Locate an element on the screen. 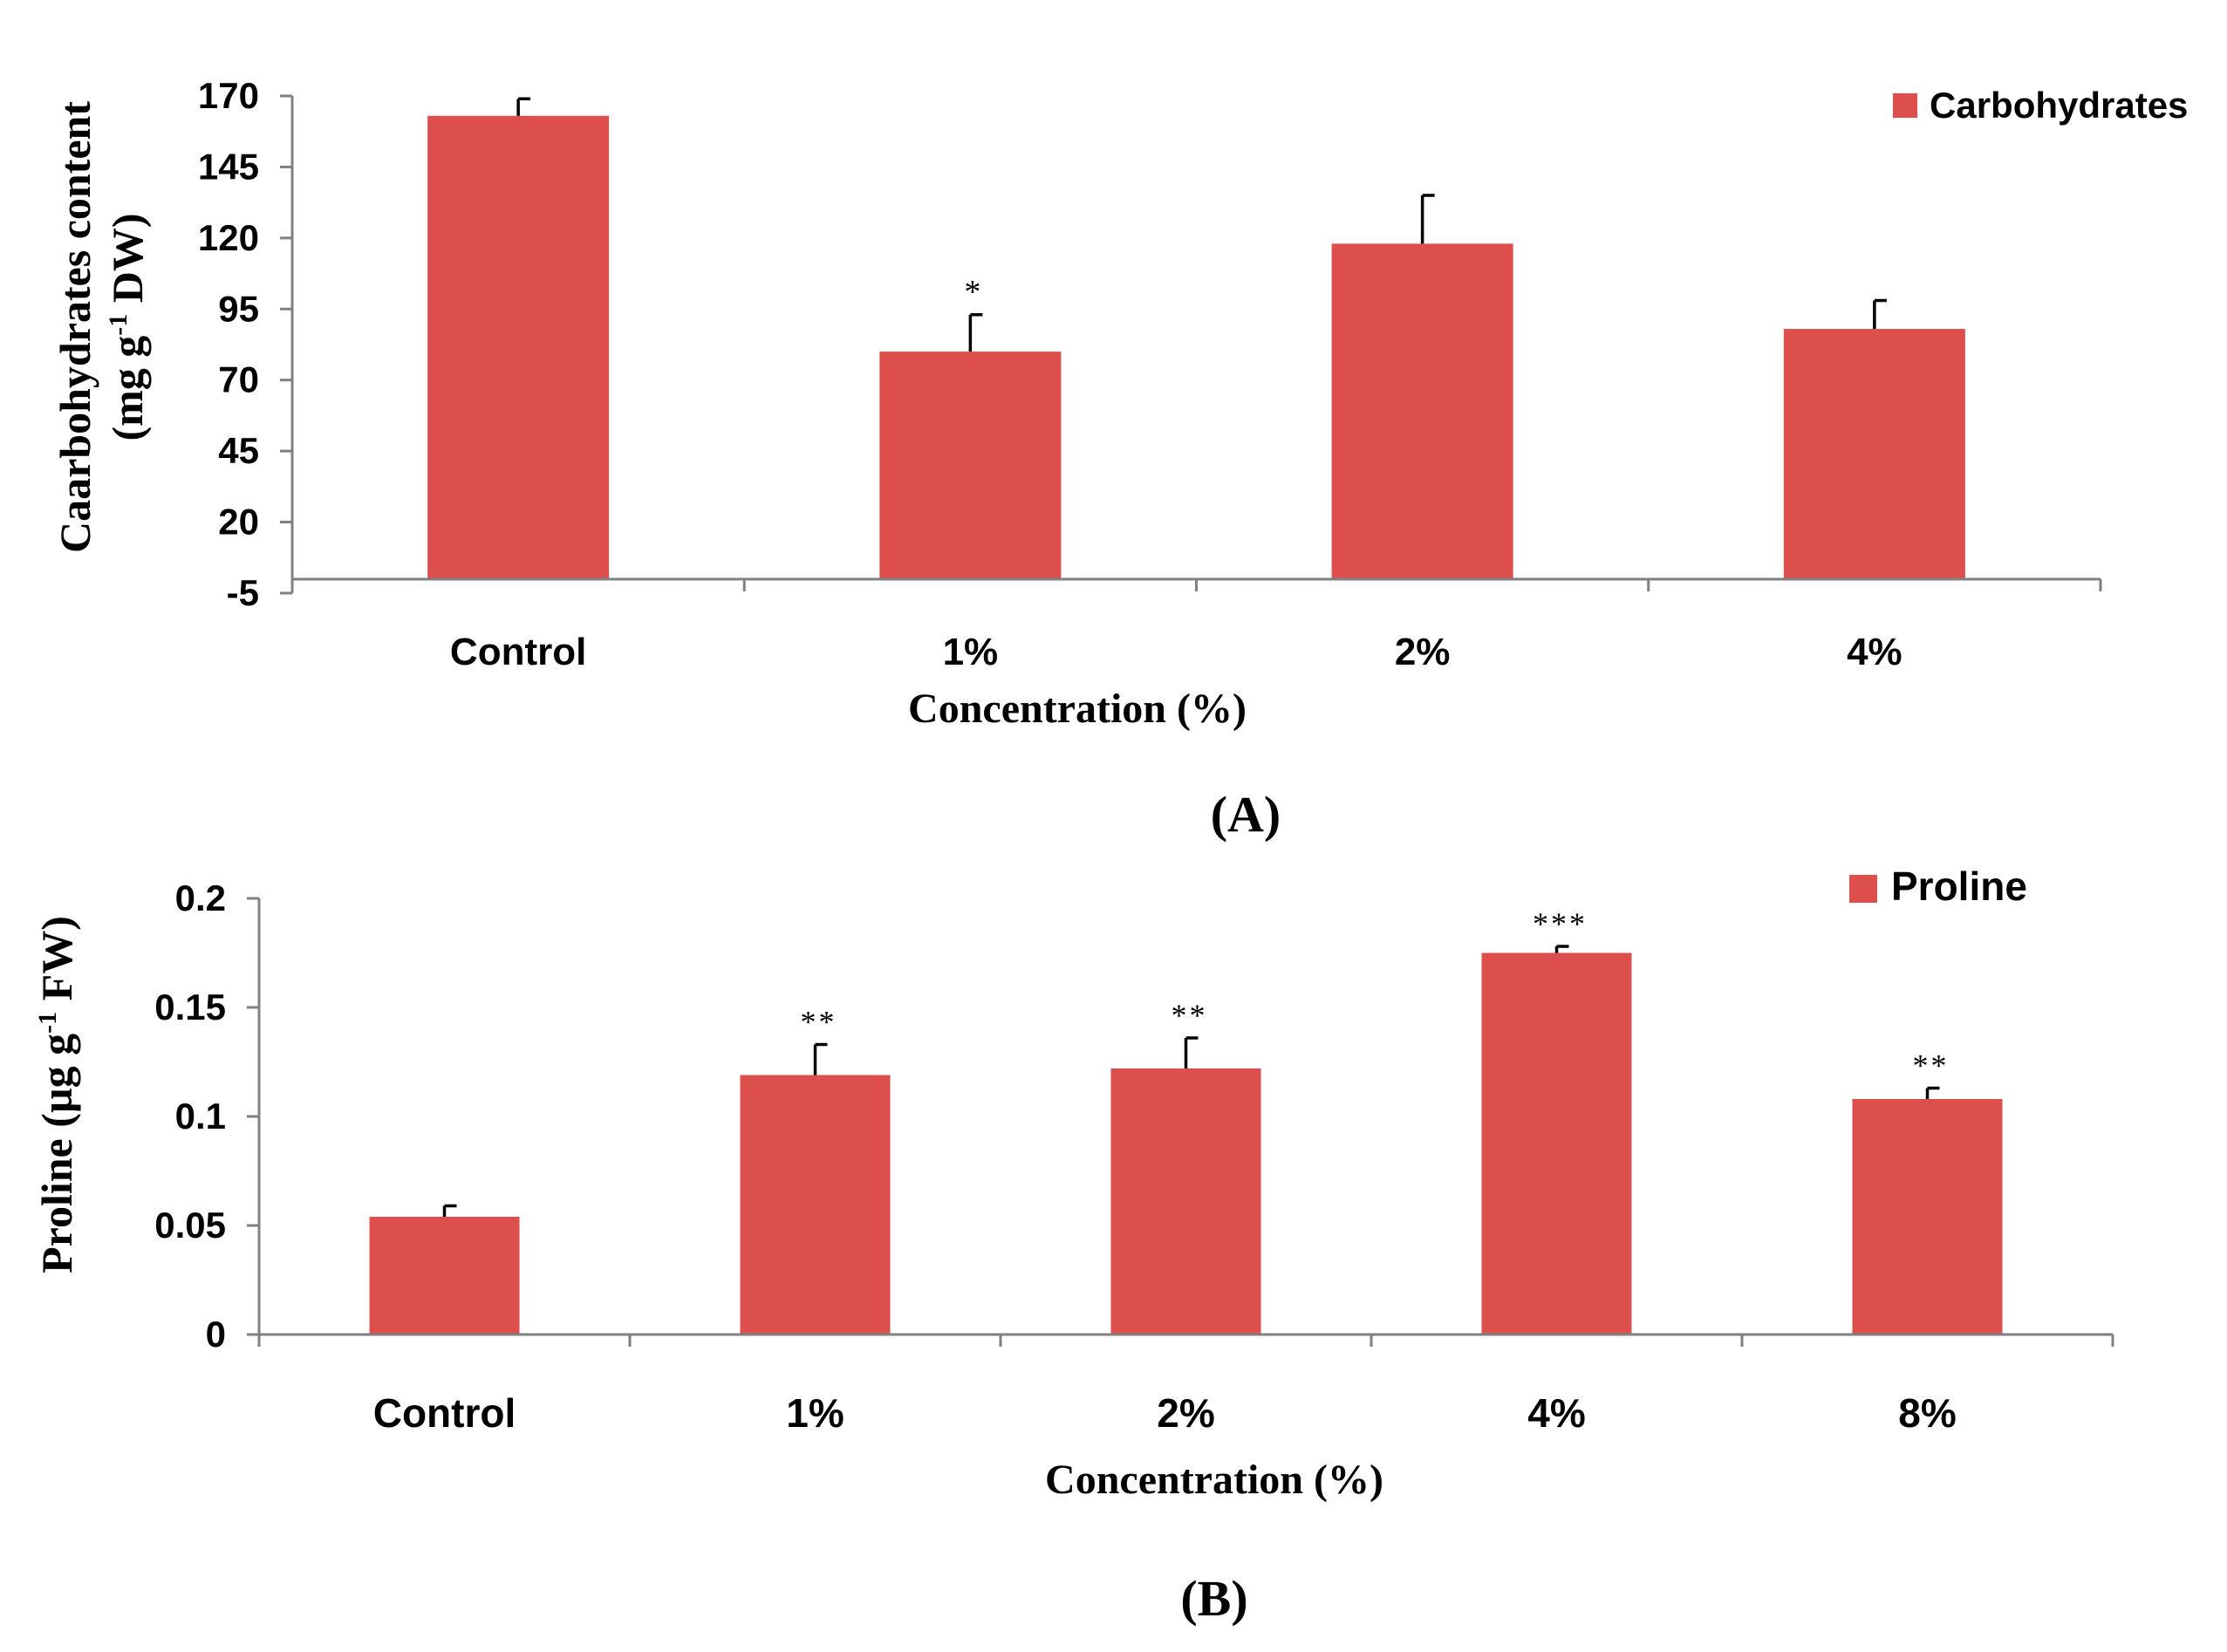 Image resolution: width=2227 pixels, height=1652 pixels. y-tick-label-1: 145 is located at coordinates (228, 166).